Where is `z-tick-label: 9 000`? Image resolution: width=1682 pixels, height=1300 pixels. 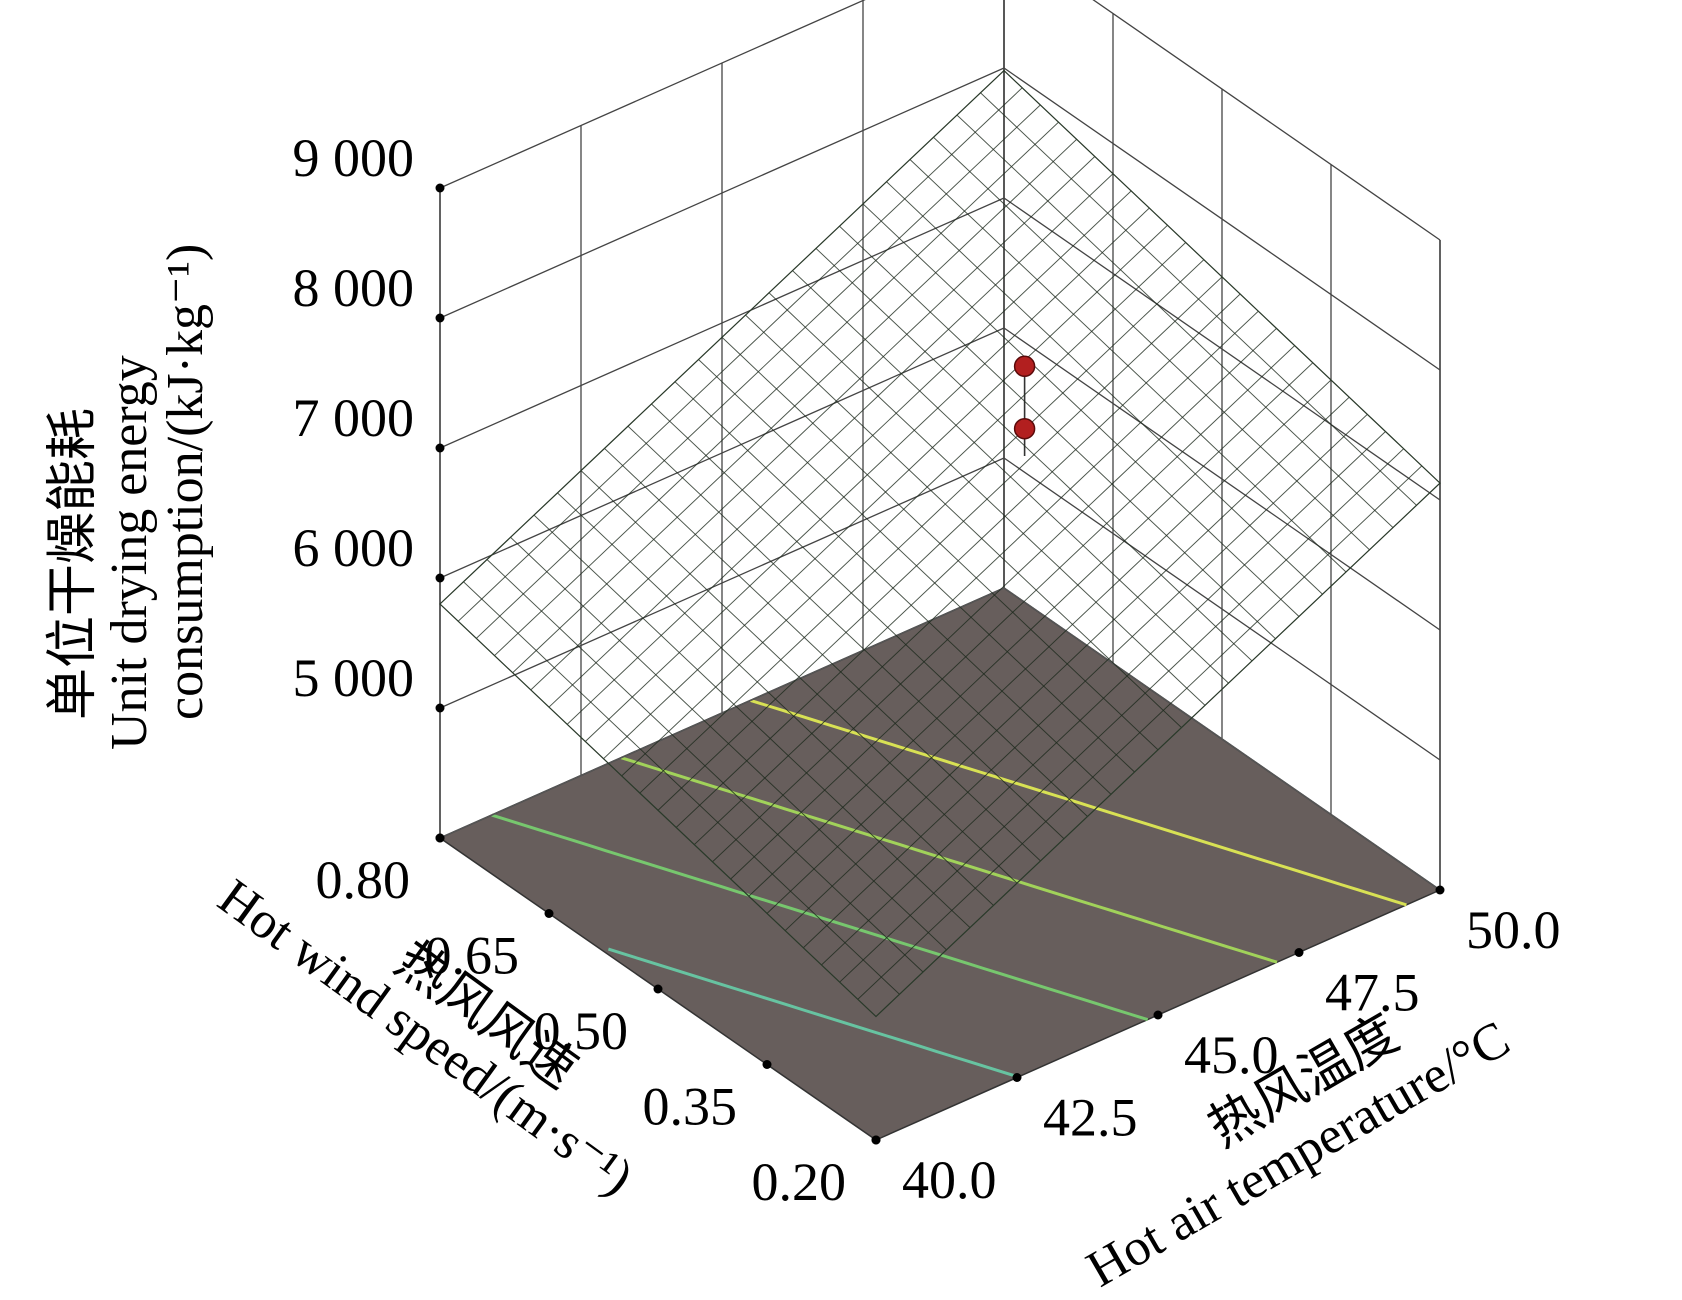 z-tick-label: 9 000 is located at coordinates (354, 158).